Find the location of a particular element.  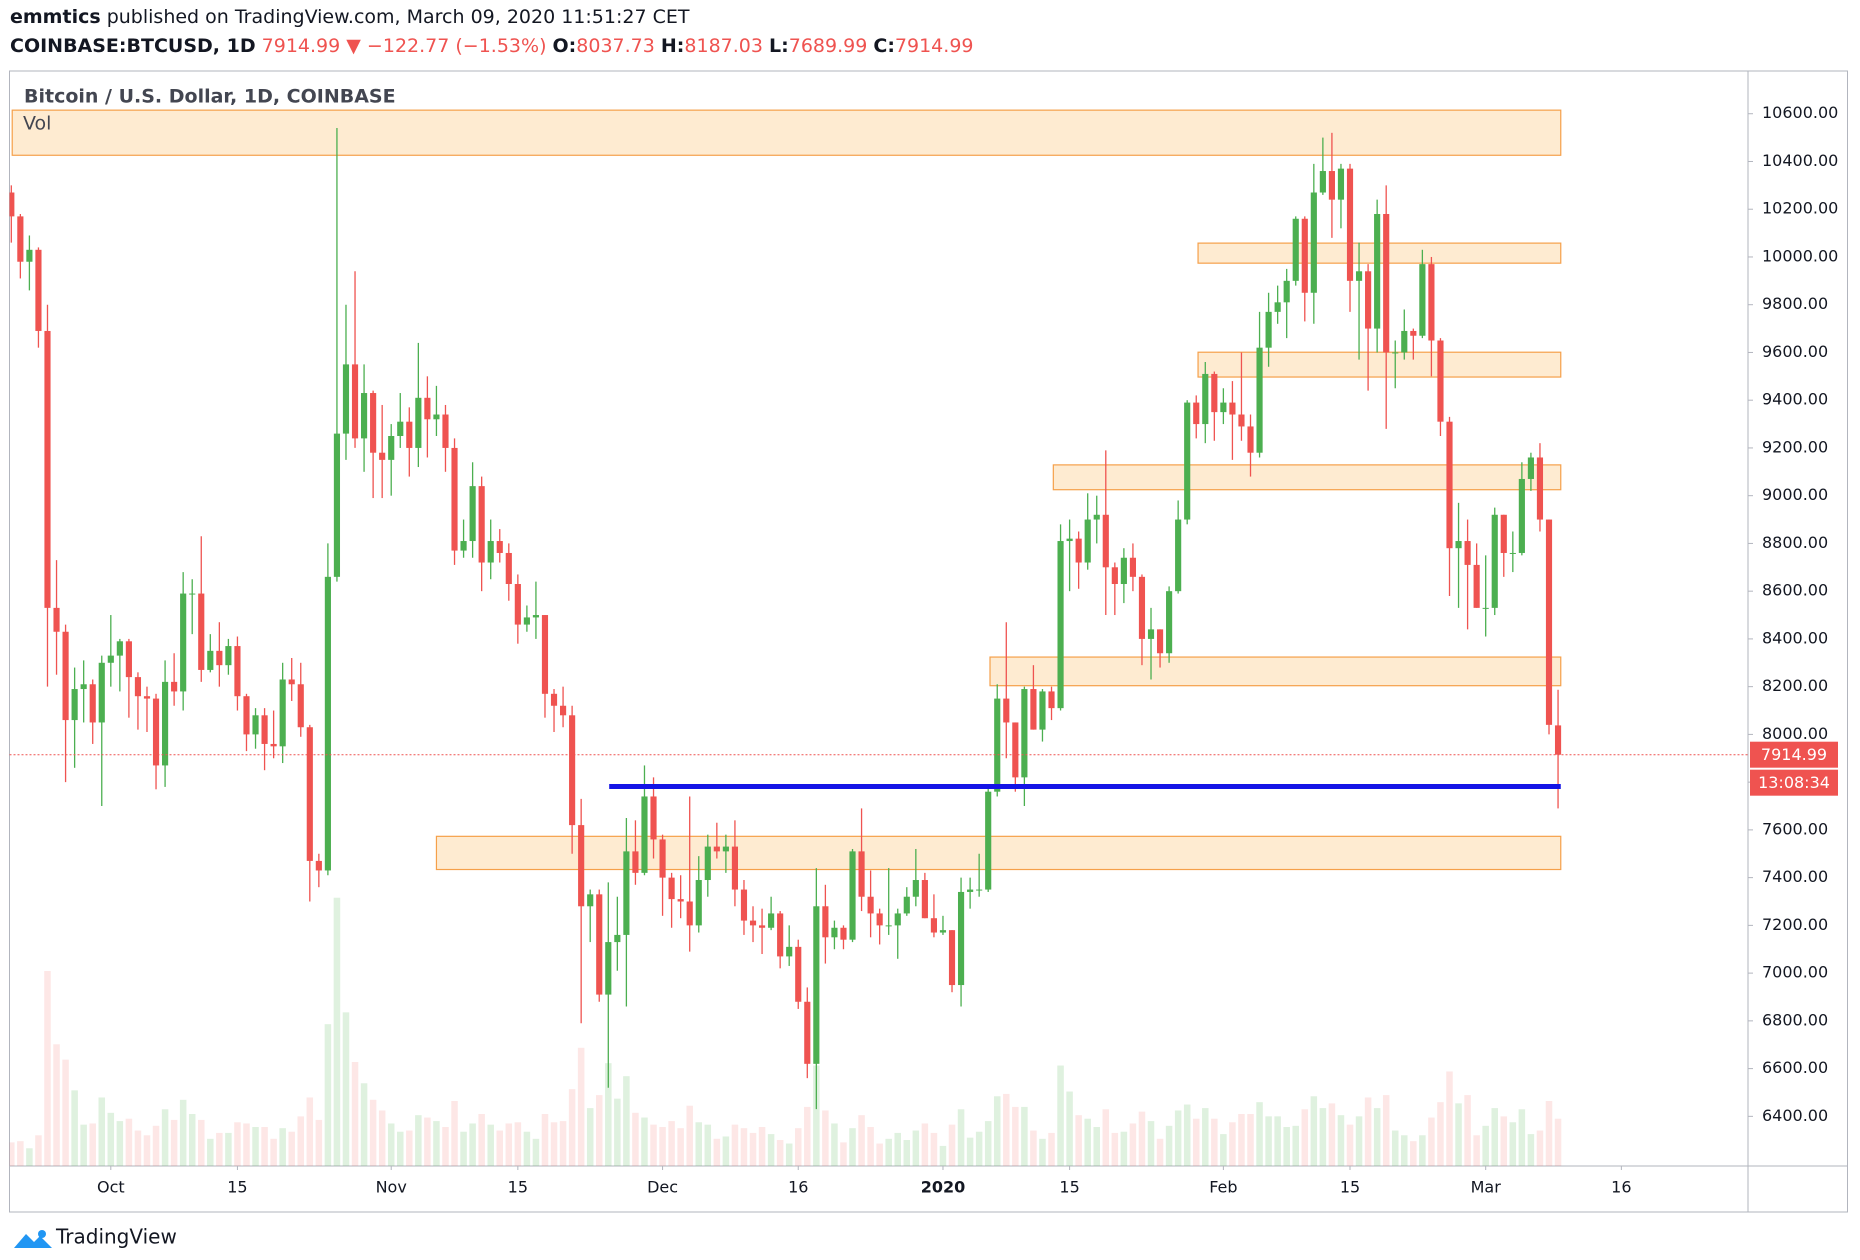

x-tick-label: Oct is located at coordinates (111, 1187).